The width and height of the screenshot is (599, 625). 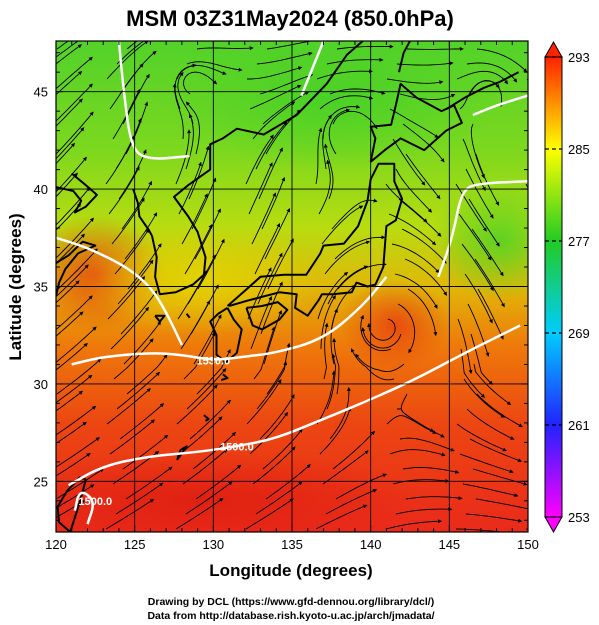 I want to click on field-shade-warm-eddy, so click(x=395, y=325).